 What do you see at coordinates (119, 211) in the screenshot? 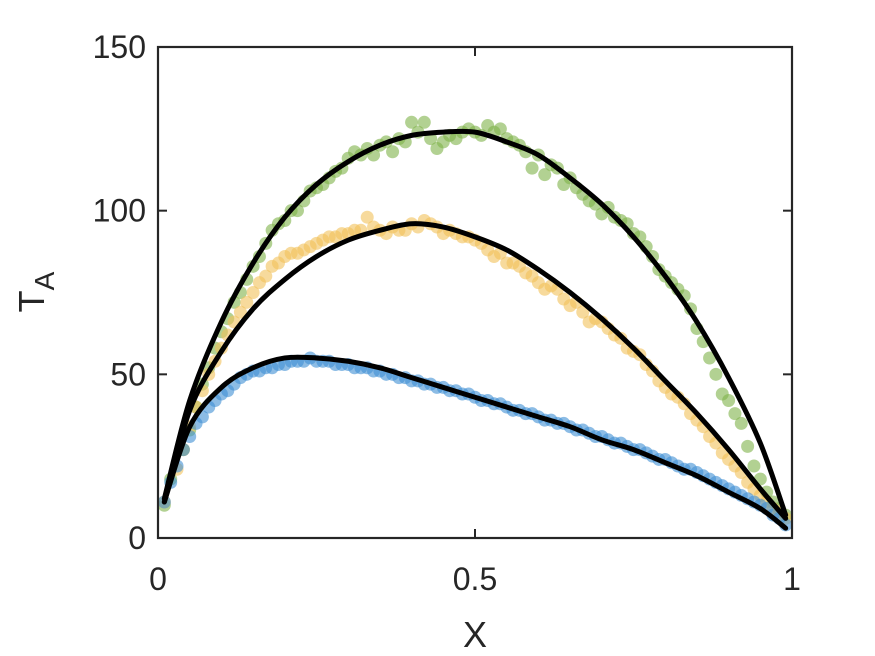
I see `y-tick-label: 100` at bounding box center [119, 211].